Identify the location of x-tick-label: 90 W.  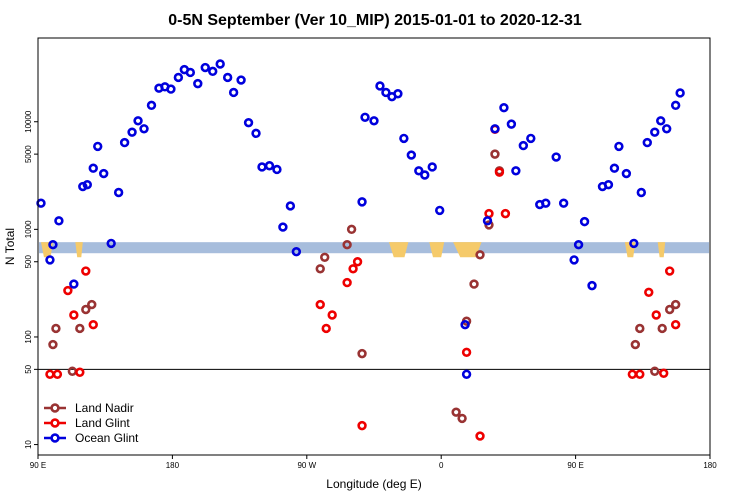
(306, 465).